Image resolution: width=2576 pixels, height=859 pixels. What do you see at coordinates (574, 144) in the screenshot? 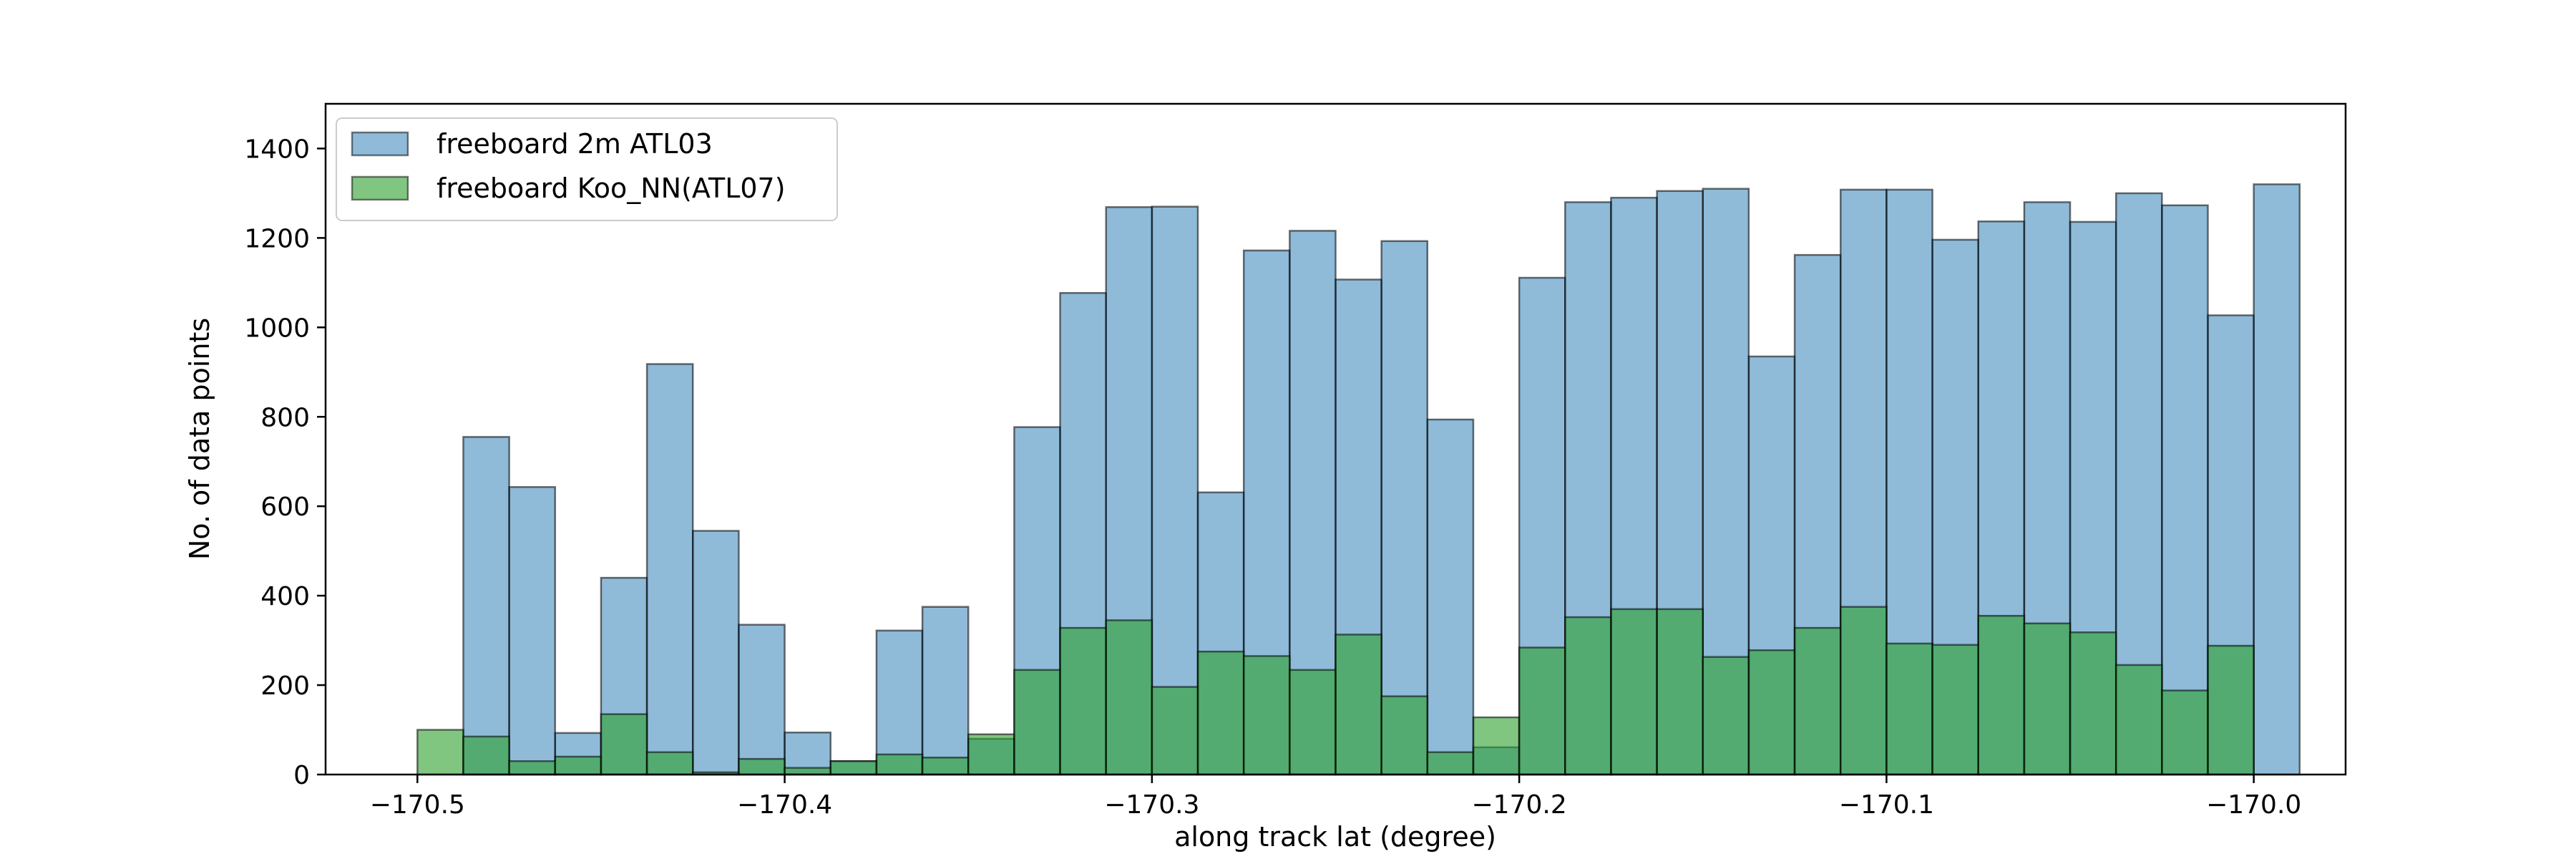
I see `legend-label-atl03: freeboard 2m ATL03` at bounding box center [574, 144].